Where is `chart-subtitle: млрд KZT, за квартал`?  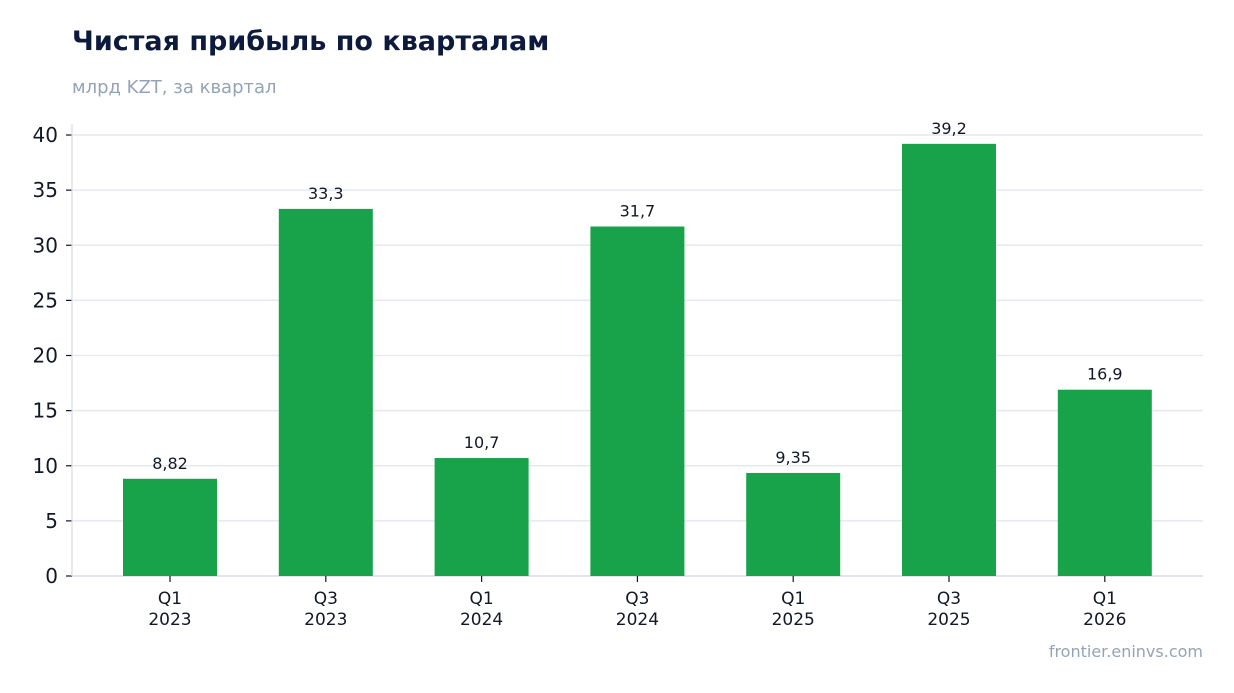
chart-subtitle: млрд KZT, за квартал is located at coordinates (174, 87).